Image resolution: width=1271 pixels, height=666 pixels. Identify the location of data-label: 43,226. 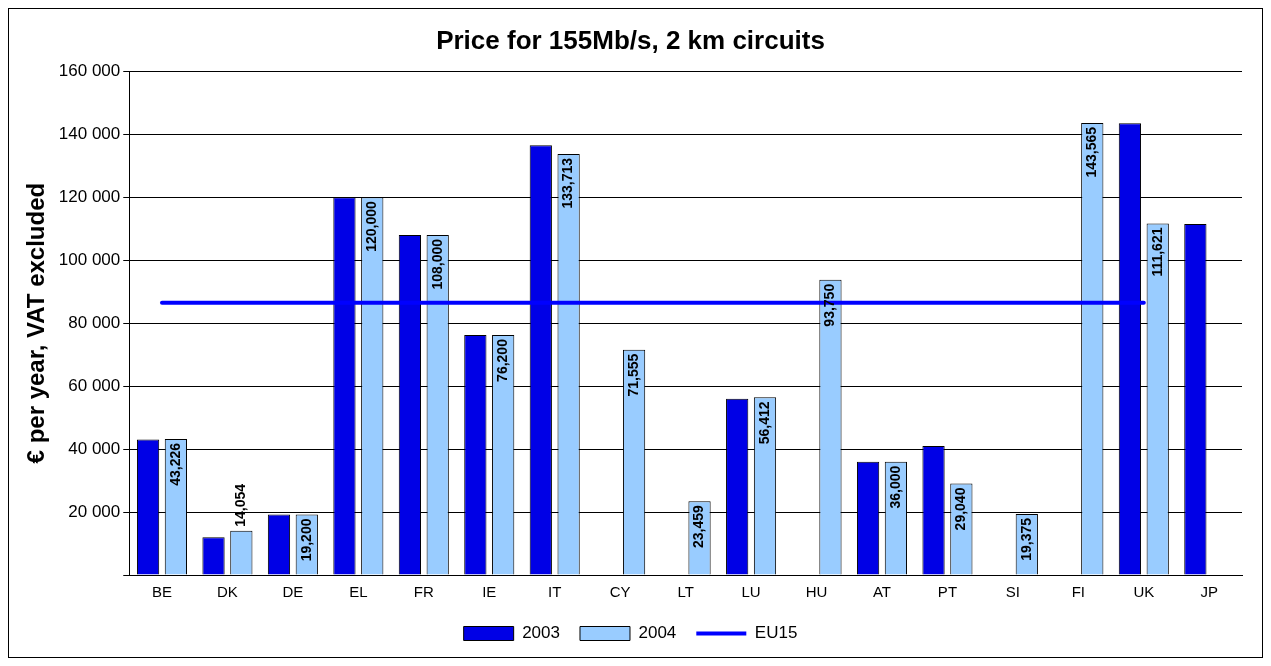
(174, 464).